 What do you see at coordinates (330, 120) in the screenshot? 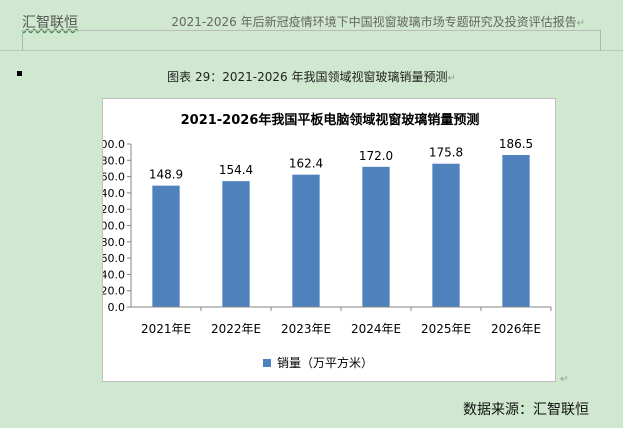
I see `chart-title: 2021-2026年我国平板电脑领域视窗玻璃销量预测` at bounding box center [330, 120].